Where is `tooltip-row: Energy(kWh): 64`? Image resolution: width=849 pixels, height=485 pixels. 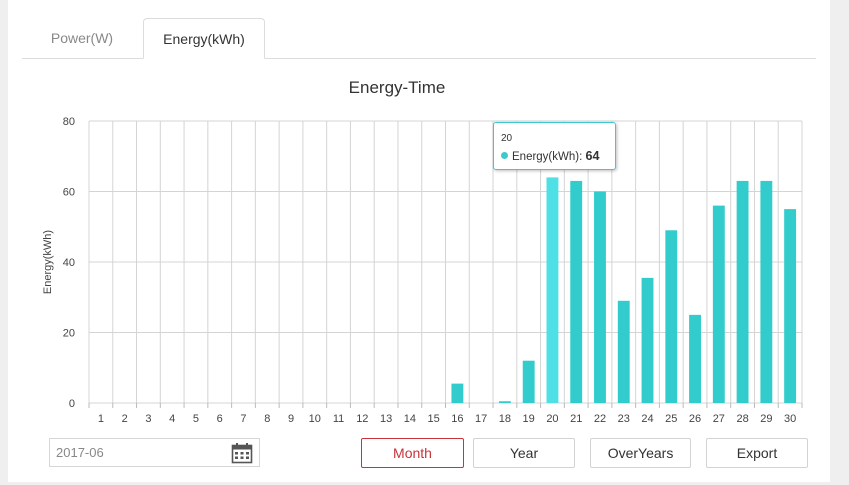 tooltip-row: Energy(kWh): 64 is located at coordinates (550, 156).